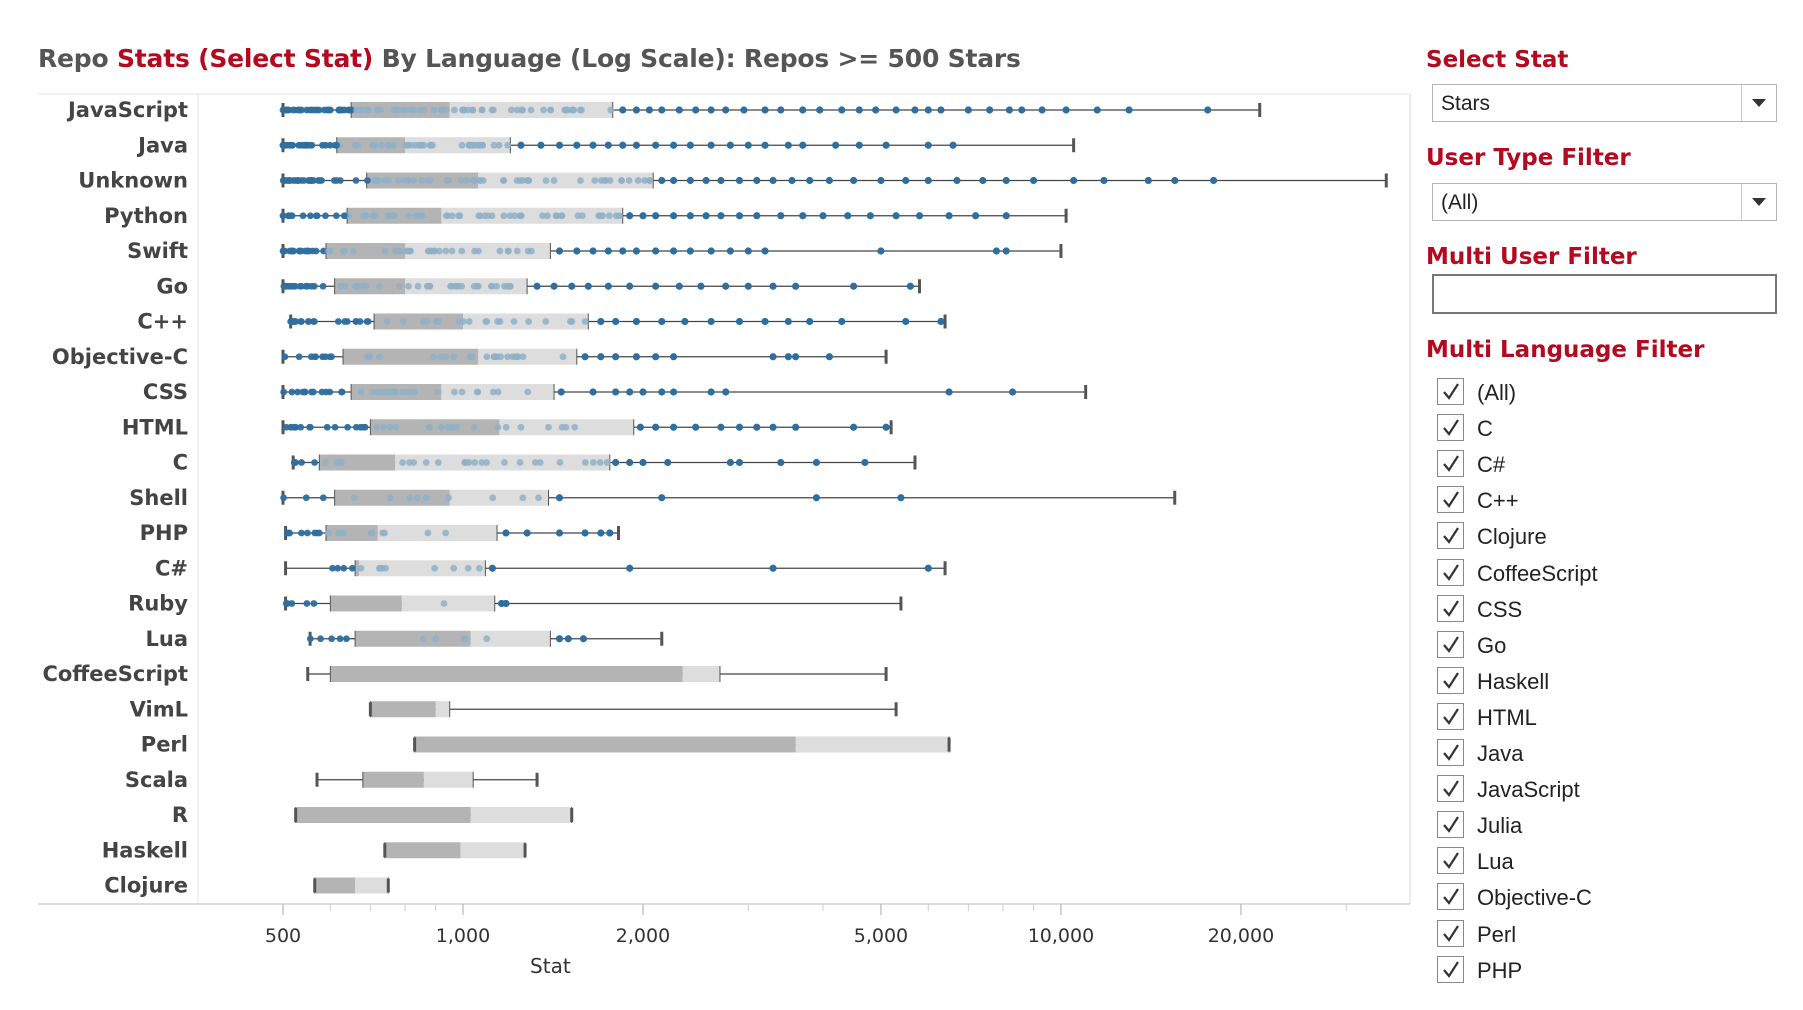 The width and height of the screenshot is (1803, 1010). Describe the element at coordinates (158, 498) in the screenshot. I see `category-label: Shell` at that location.